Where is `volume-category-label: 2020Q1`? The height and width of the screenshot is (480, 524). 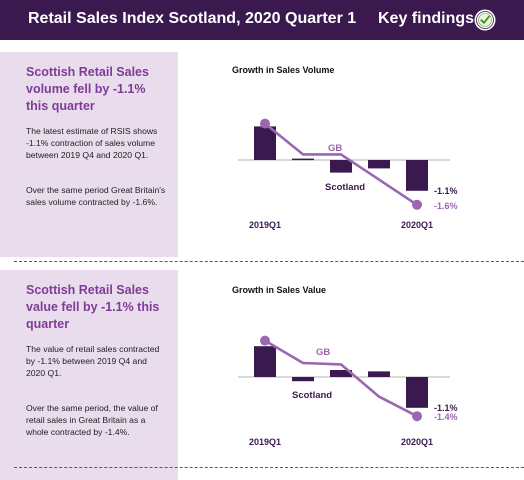
volume-category-label: 2020Q1 is located at coordinates (417, 225).